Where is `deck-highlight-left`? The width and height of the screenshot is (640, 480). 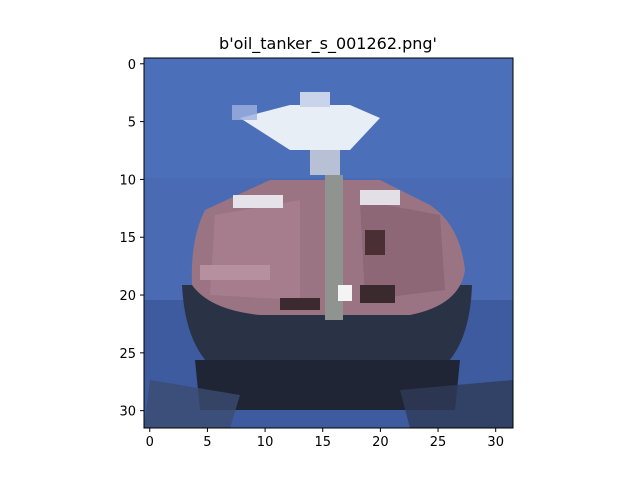
deck-highlight-left is located at coordinates (258, 201).